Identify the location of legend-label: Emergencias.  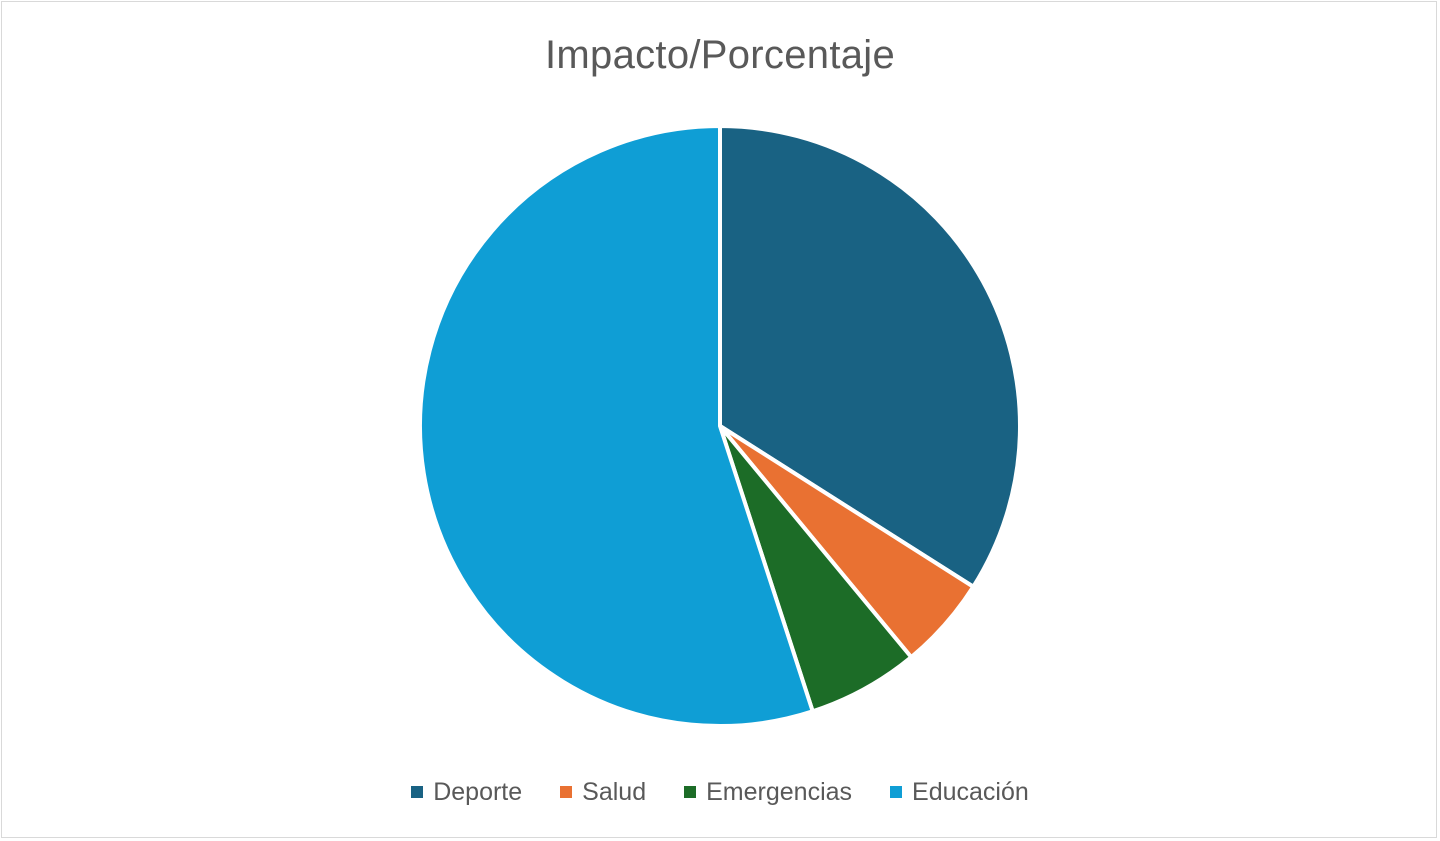
(779, 792).